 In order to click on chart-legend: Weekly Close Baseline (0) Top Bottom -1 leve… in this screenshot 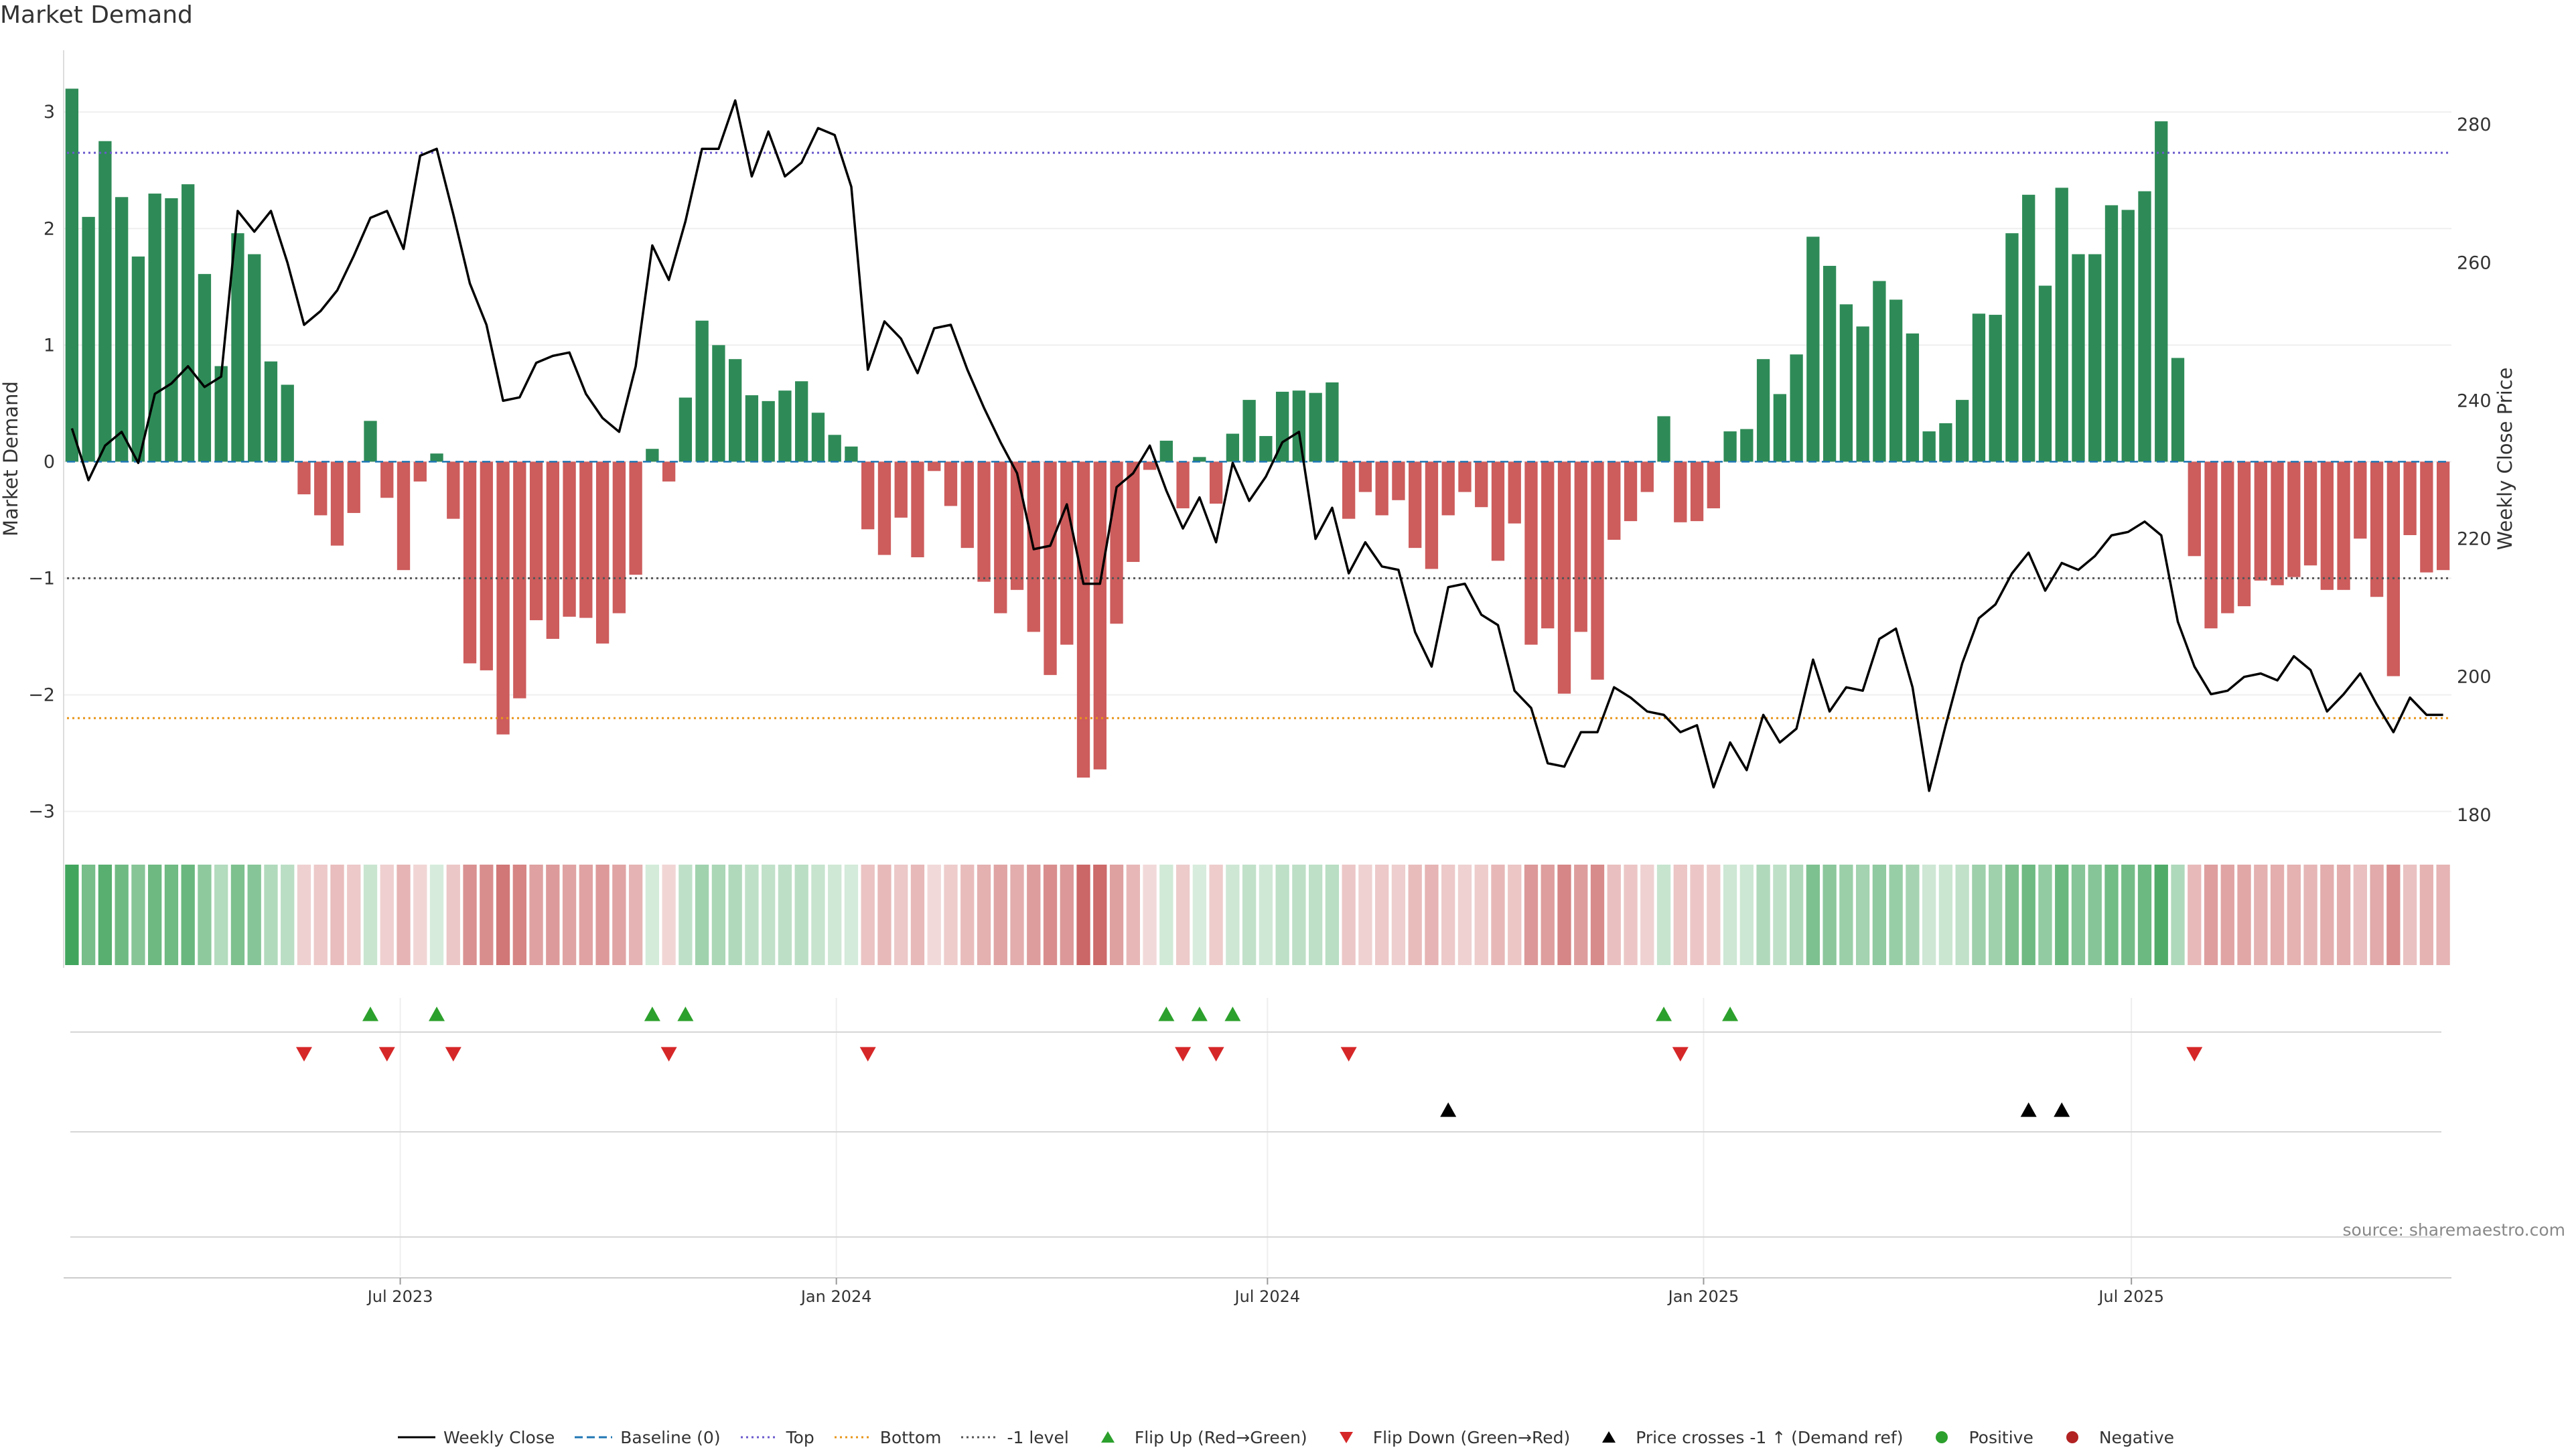, I will do `click(1286, 1437)`.